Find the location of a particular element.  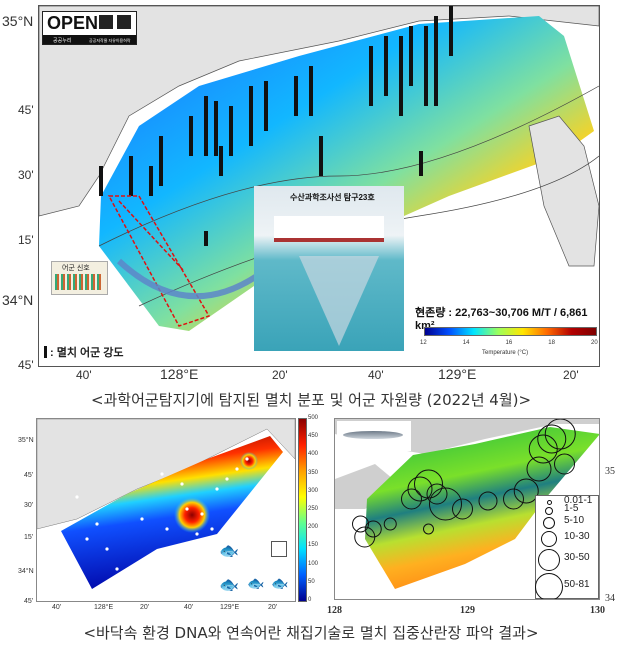

lat-label: 34 is located at coordinates (610, 598).